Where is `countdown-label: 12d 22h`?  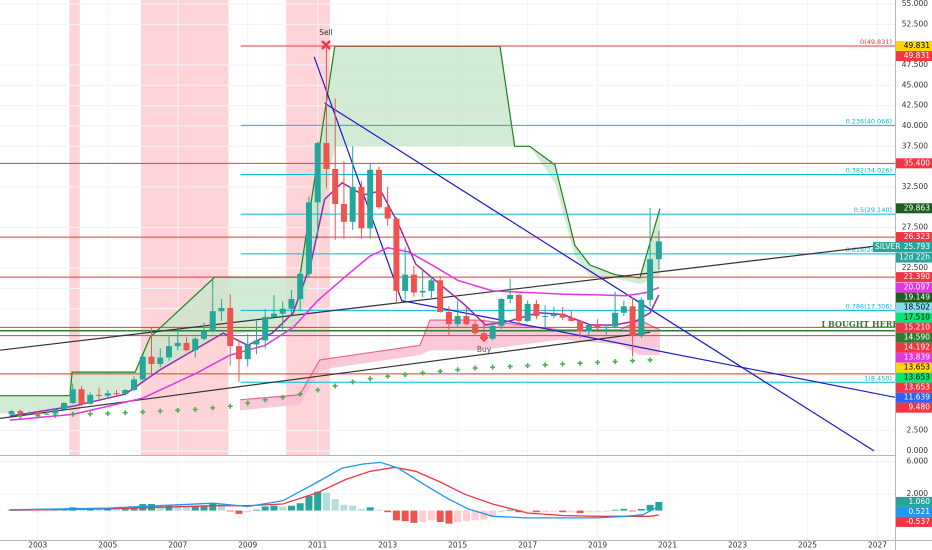 countdown-label: 12d 22h is located at coordinates (914, 257).